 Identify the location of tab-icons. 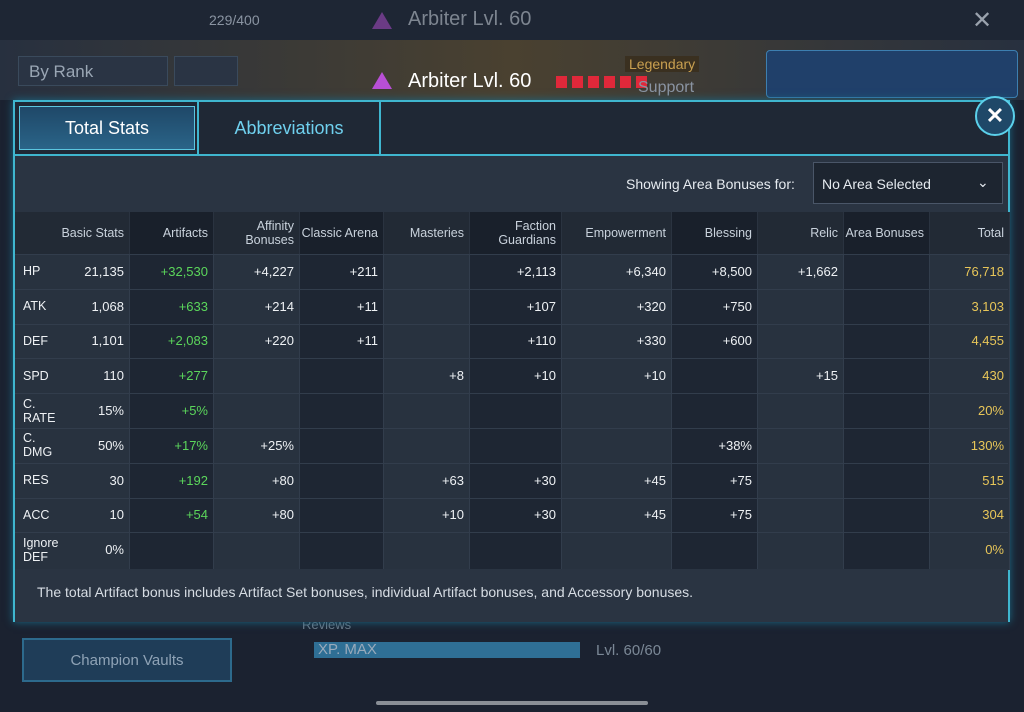
(892, 74).